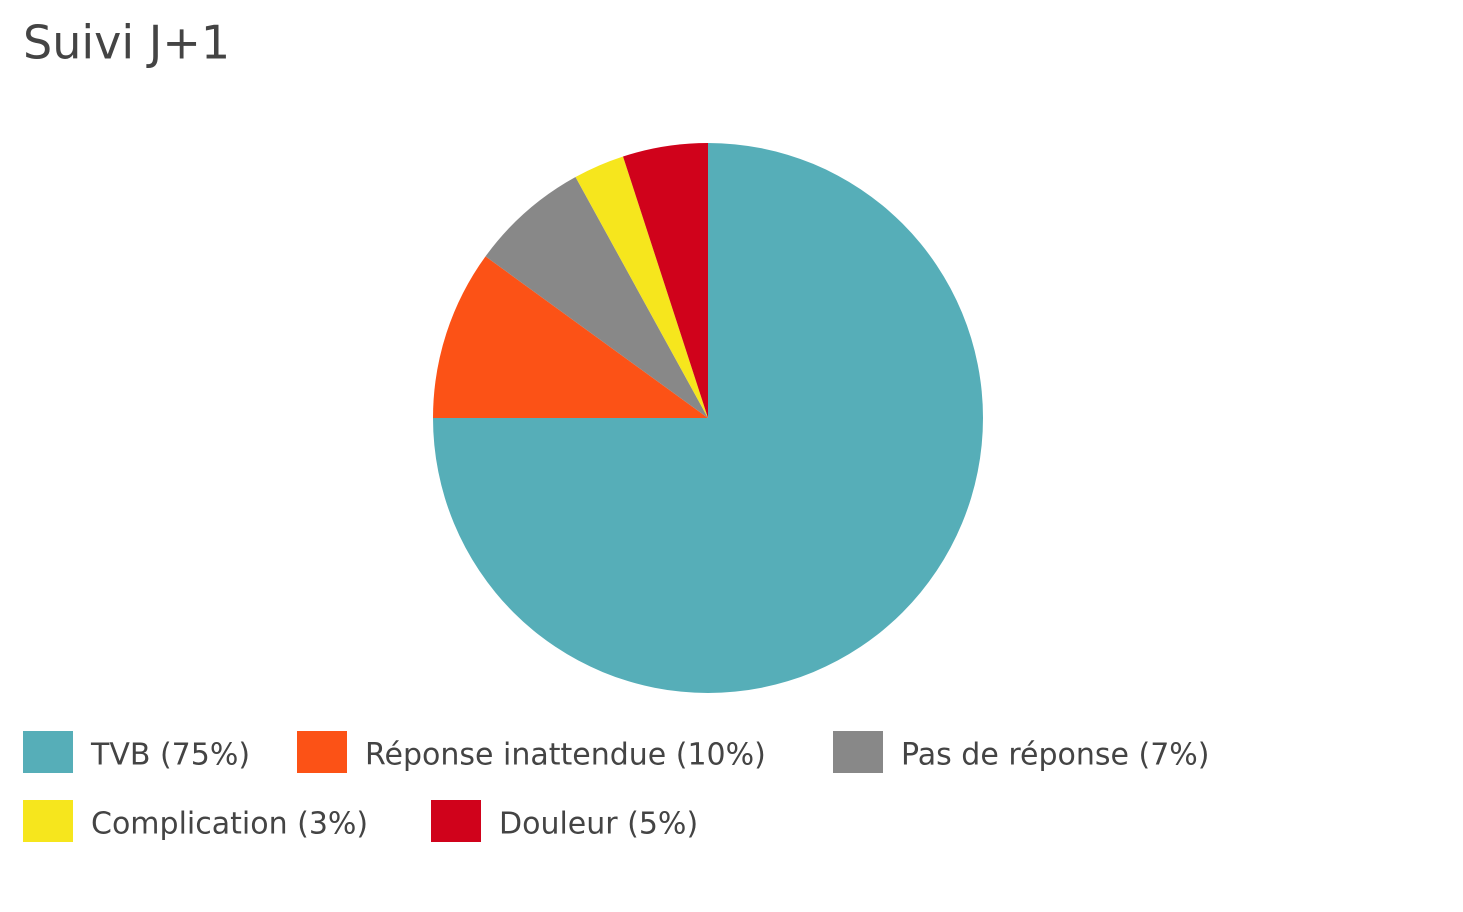 The width and height of the screenshot is (1463, 912). Describe the element at coordinates (170, 755) in the screenshot. I see `legend-label: TVB (75%)` at that location.